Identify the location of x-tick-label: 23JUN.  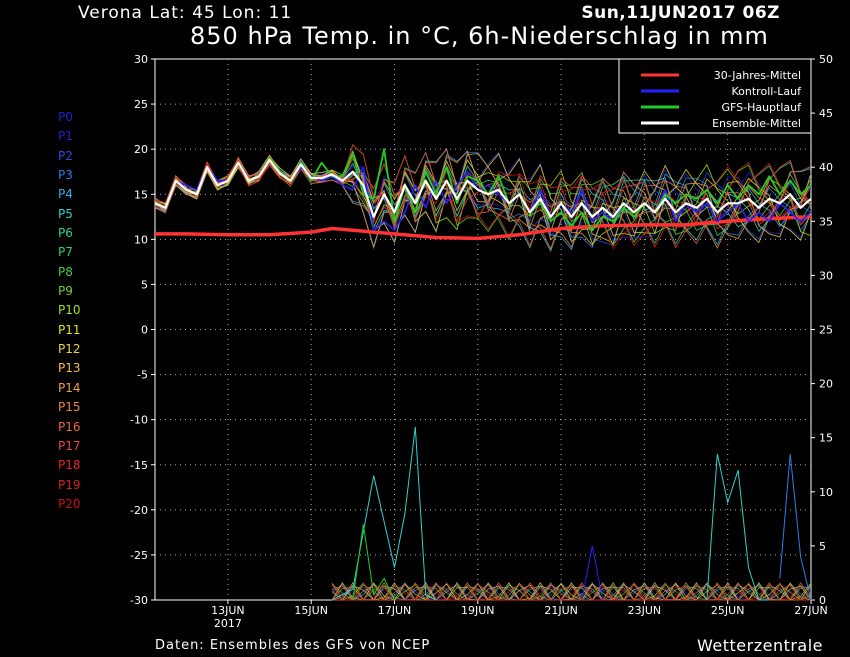
(645, 610).